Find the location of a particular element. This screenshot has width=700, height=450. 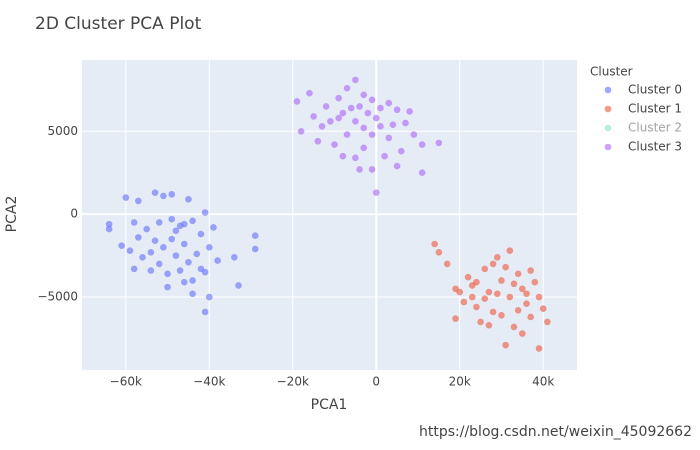

x-tick-label: −40k is located at coordinates (209, 382).